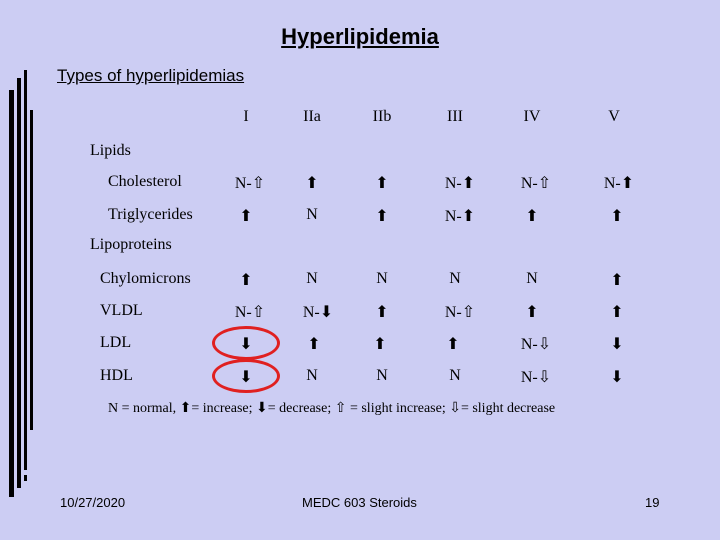 The width and height of the screenshot is (720, 540). I want to click on row-label-vldl: VLDL, so click(121, 310).